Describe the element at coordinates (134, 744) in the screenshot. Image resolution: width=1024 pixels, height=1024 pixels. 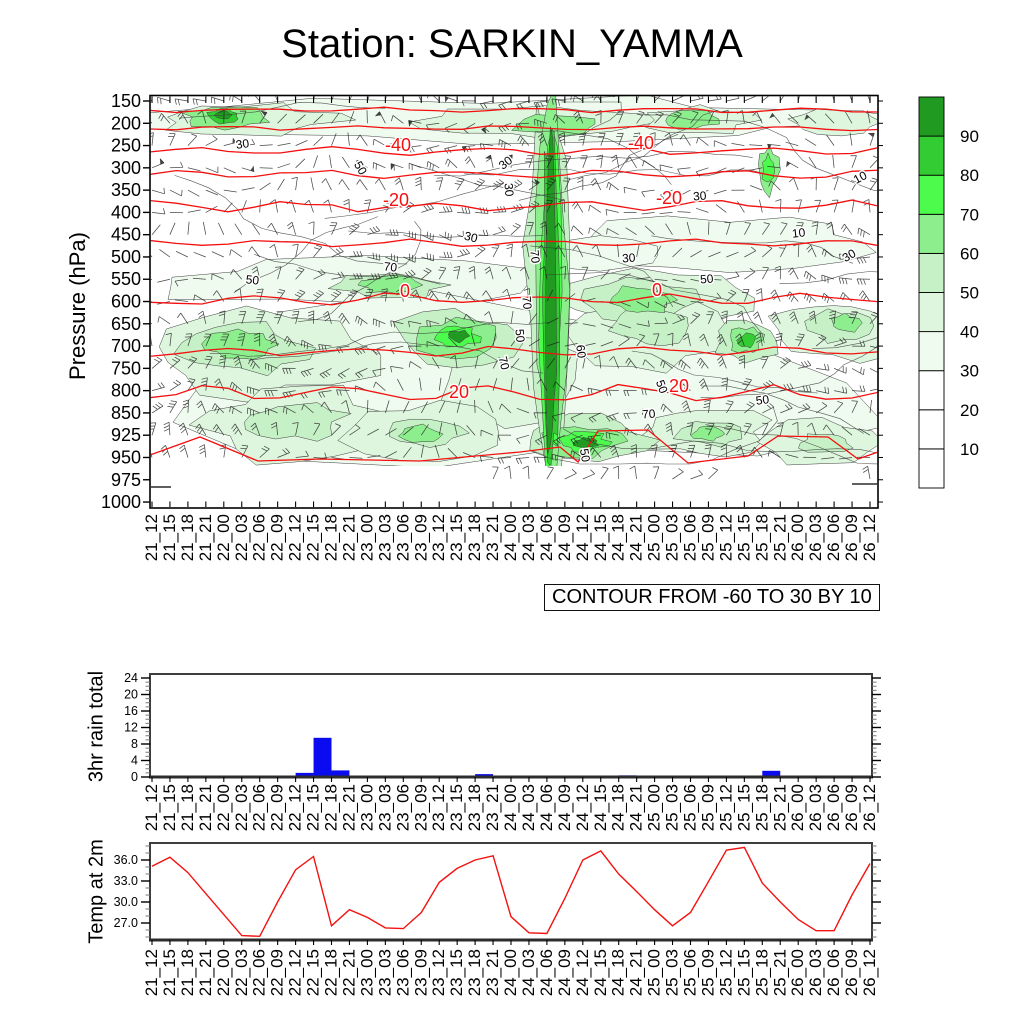
I see `svg-text: 8` at that location.